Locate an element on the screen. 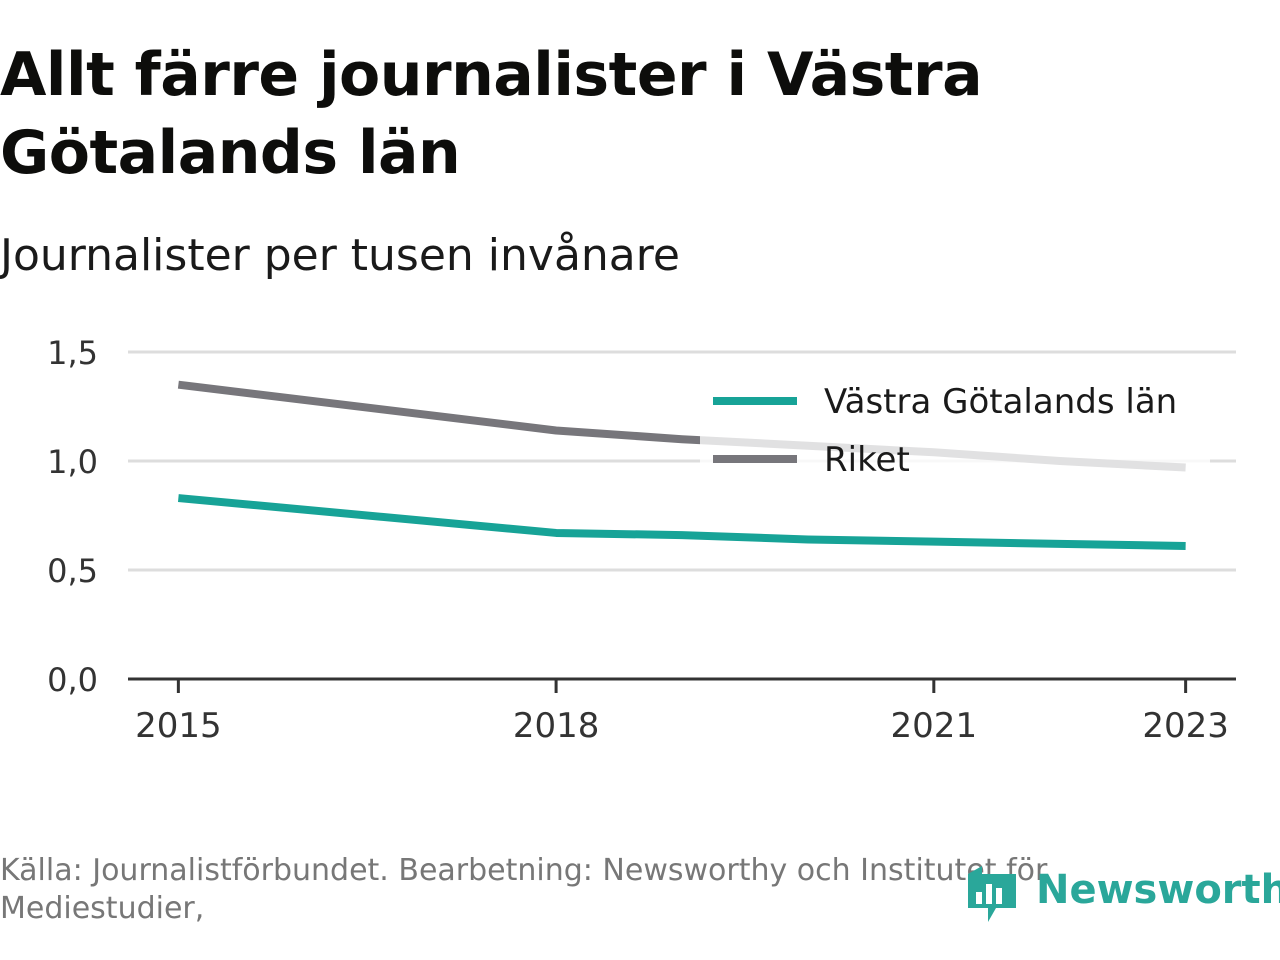  x-axis: 2015 2018 2021 2023 is located at coordinates (682, 711).